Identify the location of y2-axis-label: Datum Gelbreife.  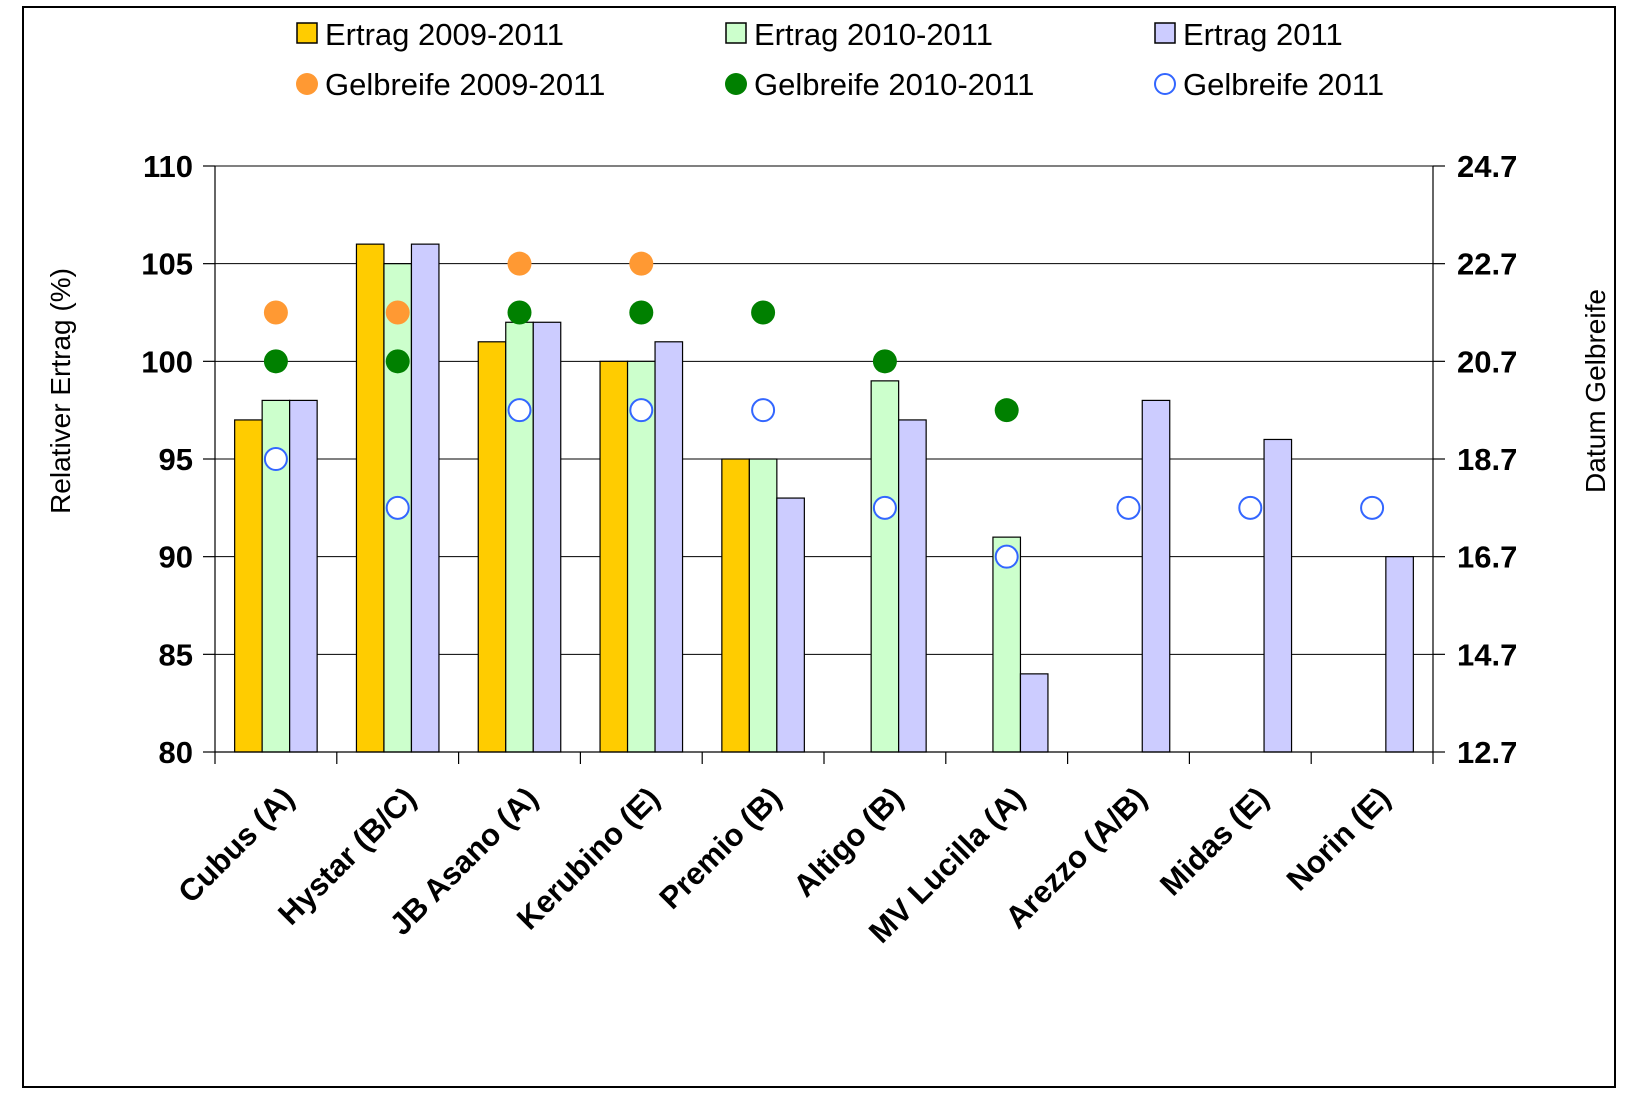
(1595, 391).